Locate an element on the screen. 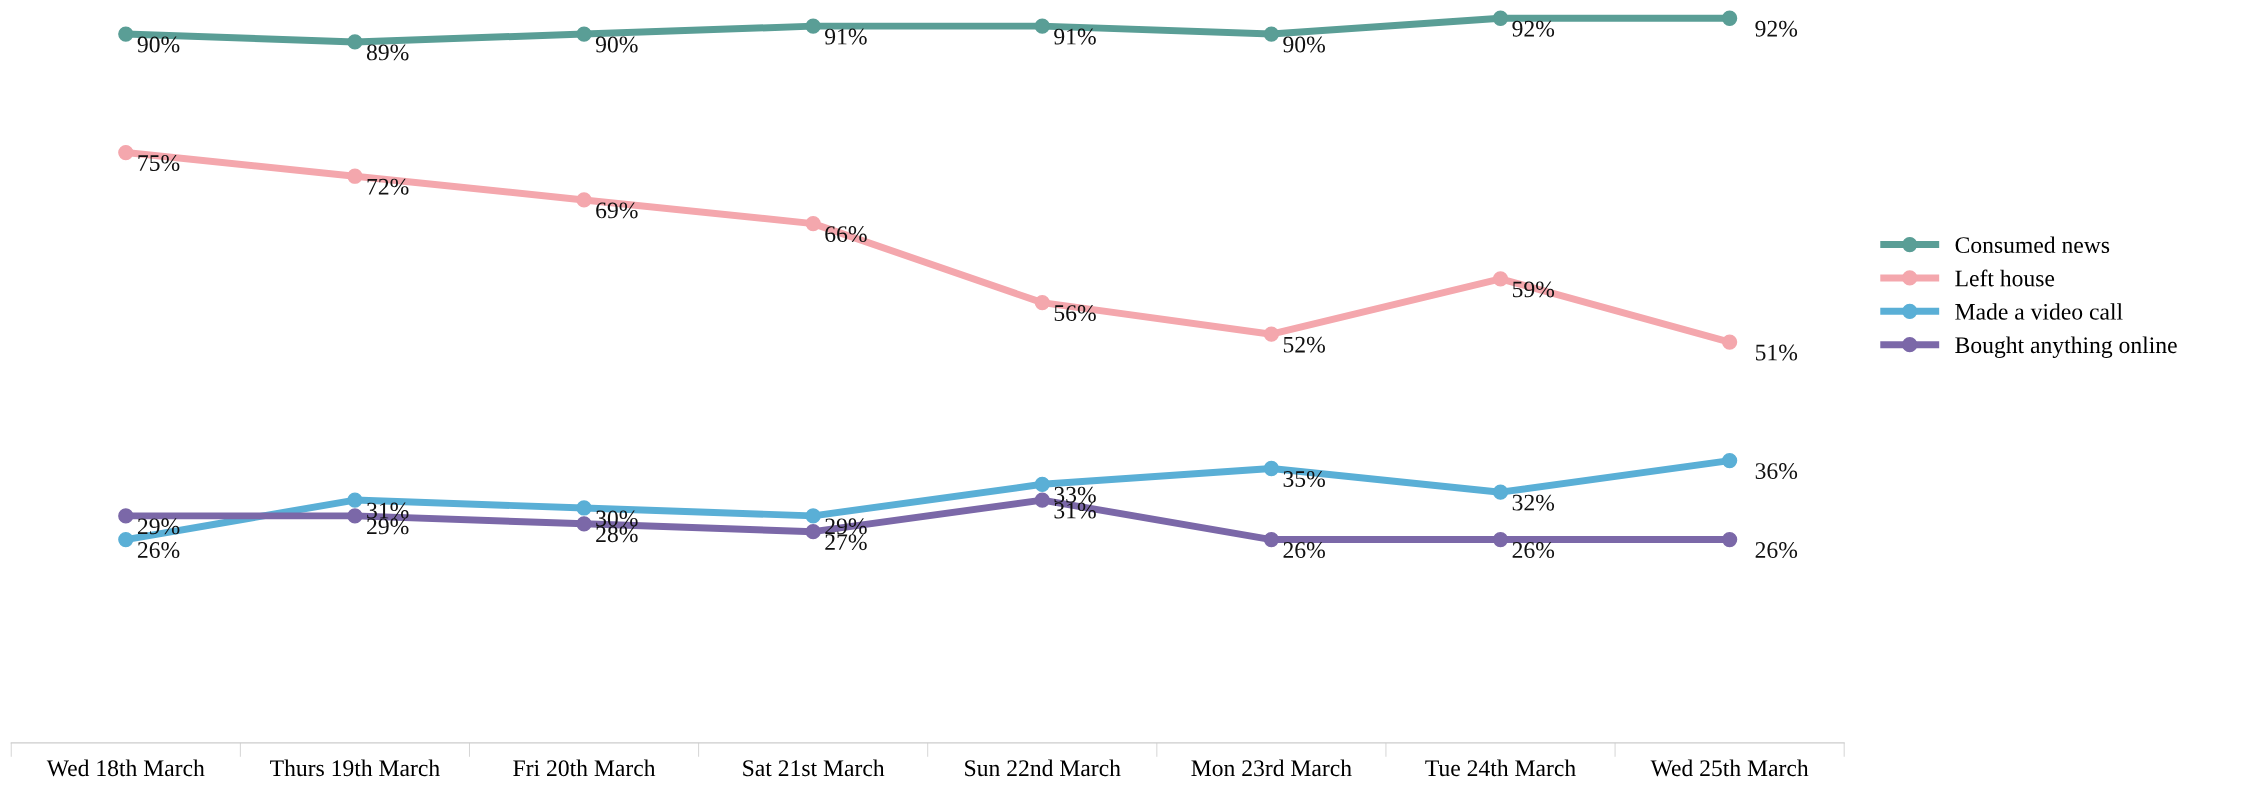 The width and height of the screenshot is (2249, 792). x-tick-label: Sat 21st March is located at coordinates (814, 768).